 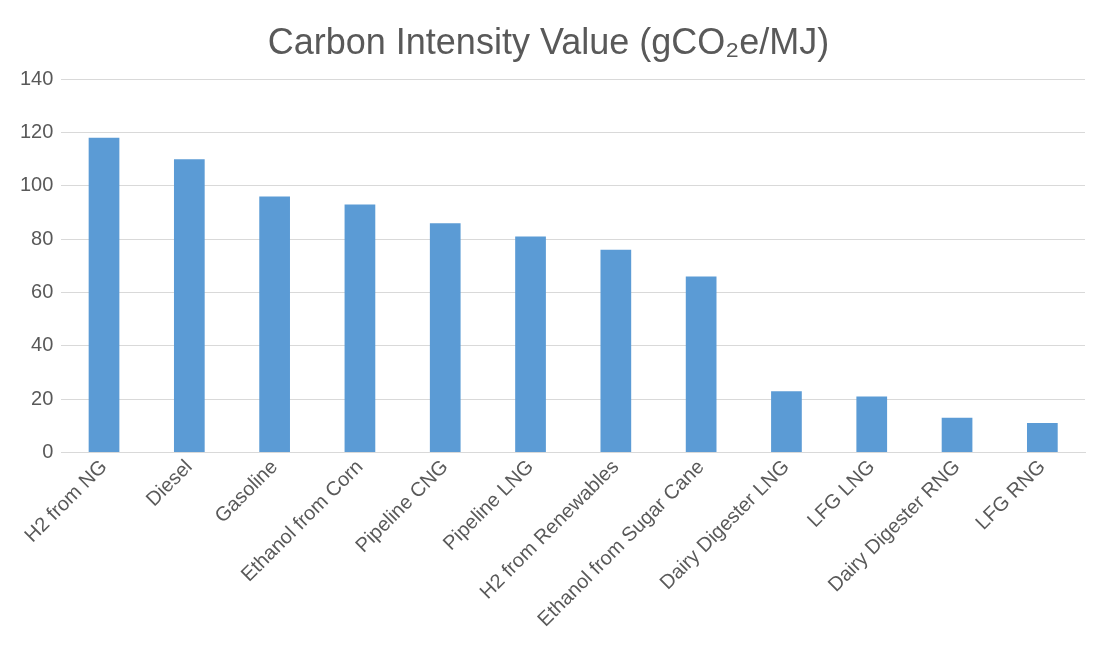 I want to click on y-tick-label: 60, so click(x=42, y=291).